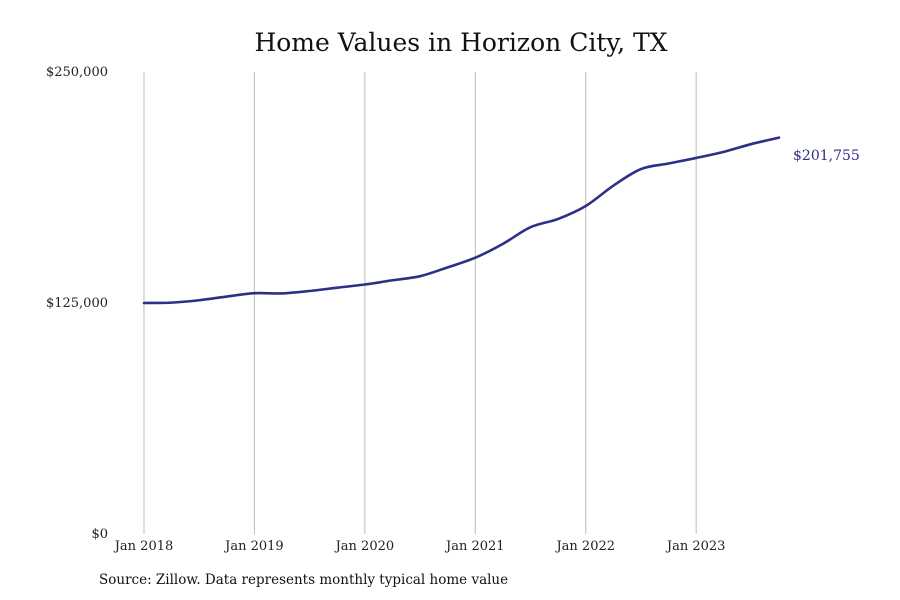 Image resolution: width=900 pixels, height=600 pixels. What do you see at coordinates (77, 303) in the screenshot?
I see `y-tick-label: $125,000` at bounding box center [77, 303].